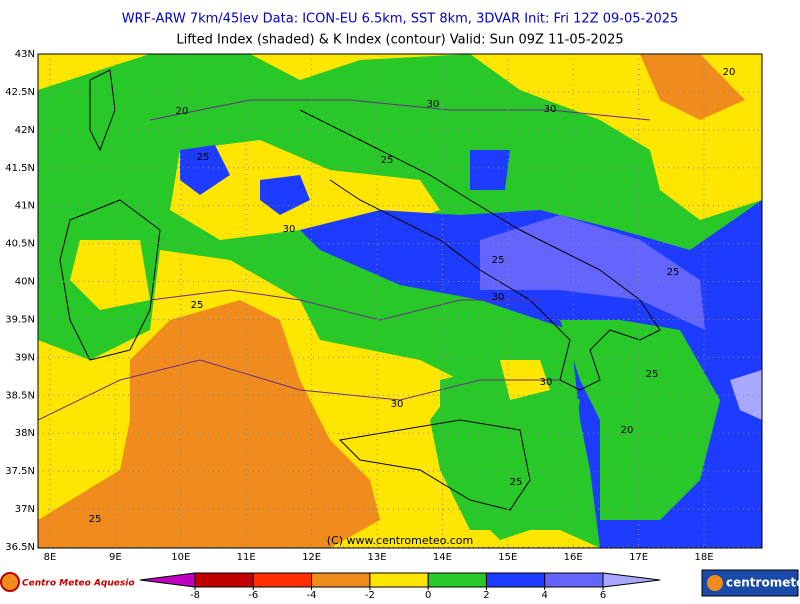 The image size is (800, 604). I want to click on colorbar: -8 -6 -4 -2 0 2 4 6, so click(400, 586).